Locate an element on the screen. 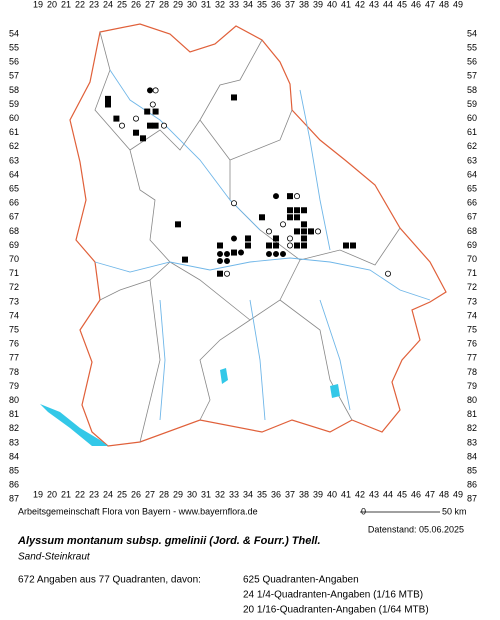 Image resolution: width=500 pixels, height=620 pixels. y-label: 72 is located at coordinates (472, 287).